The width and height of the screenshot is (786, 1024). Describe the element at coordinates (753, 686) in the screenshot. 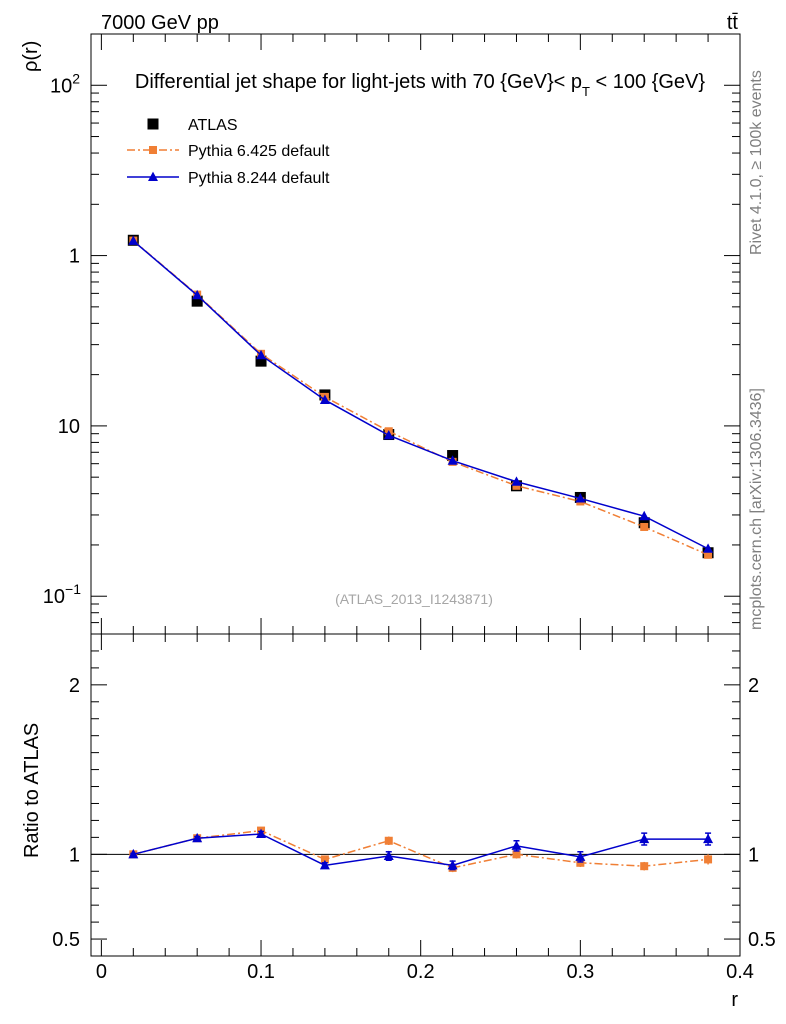

I see `y-tick-label-ratio-right: 2` at that location.